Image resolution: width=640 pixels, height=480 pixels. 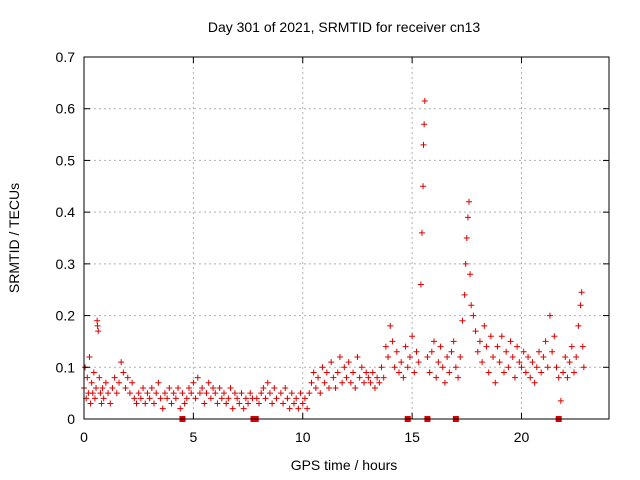 What do you see at coordinates (412, 437) in the screenshot?
I see `x-tick-label: 15` at bounding box center [412, 437].